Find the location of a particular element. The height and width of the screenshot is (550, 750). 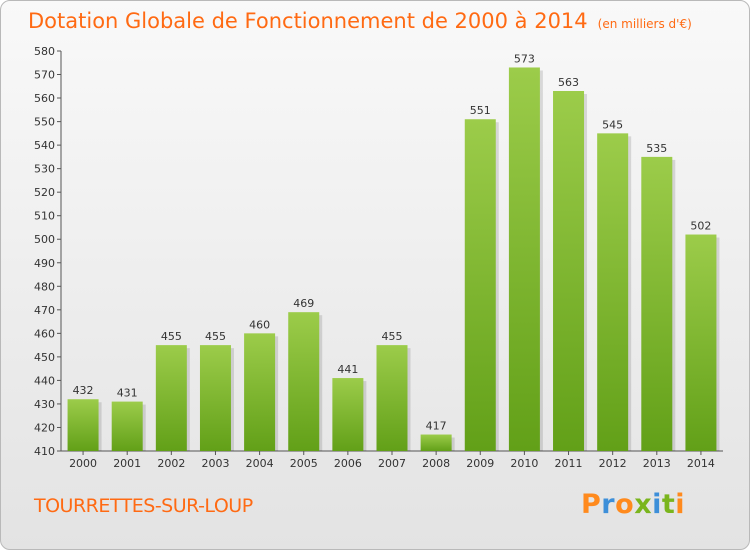

chart-unit: (en milliers d'€) is located at coordinates (644, 24).